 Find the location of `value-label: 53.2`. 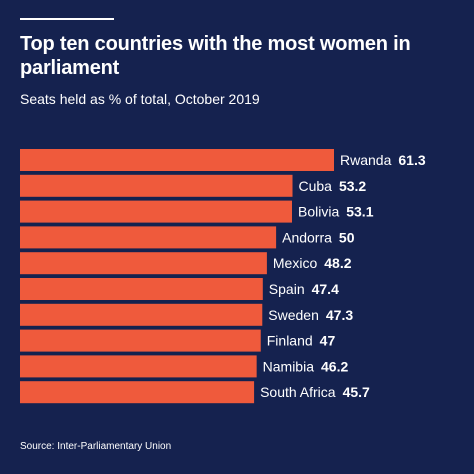

value-label: 53.2 is located at coordinates (352, 186).